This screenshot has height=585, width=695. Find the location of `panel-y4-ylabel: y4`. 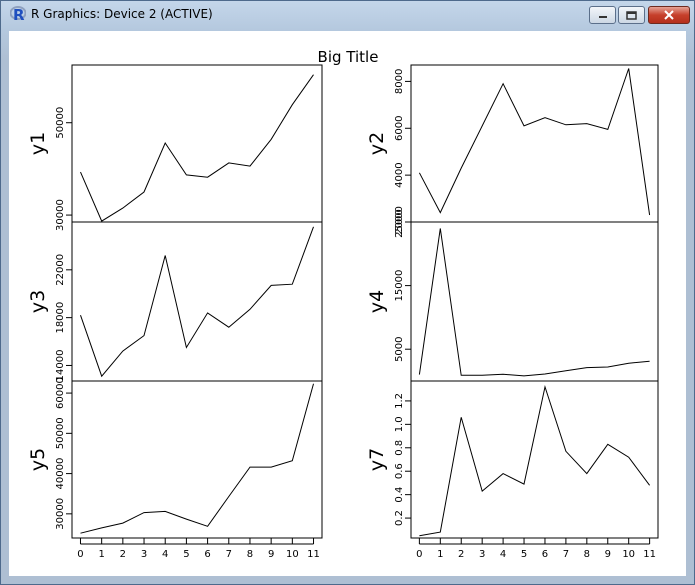

panel-y4-ylabel: y4 is located at coordinates (377, 301).